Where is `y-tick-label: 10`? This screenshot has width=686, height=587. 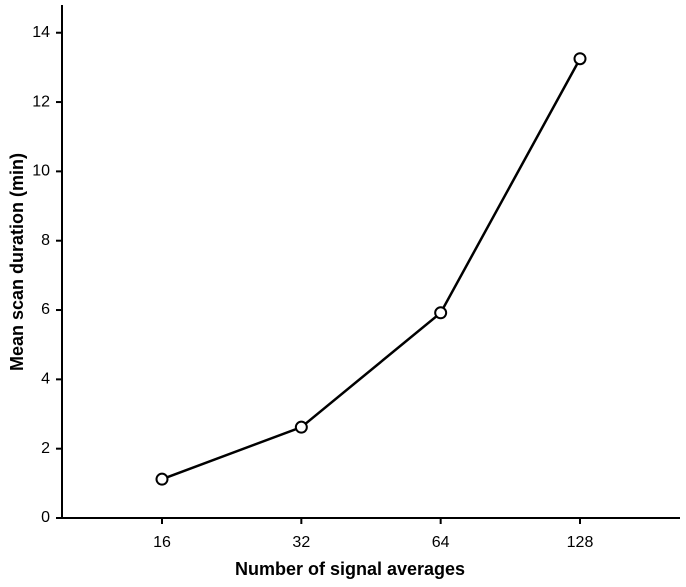 y-tick-label: 10 is located at coordinates (41, 171).